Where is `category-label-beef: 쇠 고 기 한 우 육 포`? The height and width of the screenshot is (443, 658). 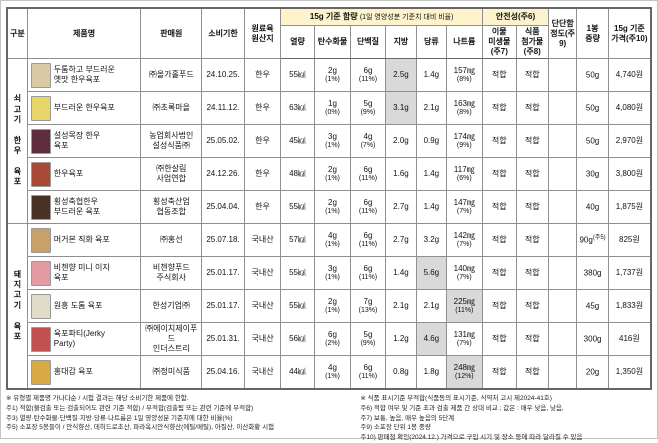
category-label-beef: 쇠 고 기 한 우 육 포 is located at coordinates (17, 141).